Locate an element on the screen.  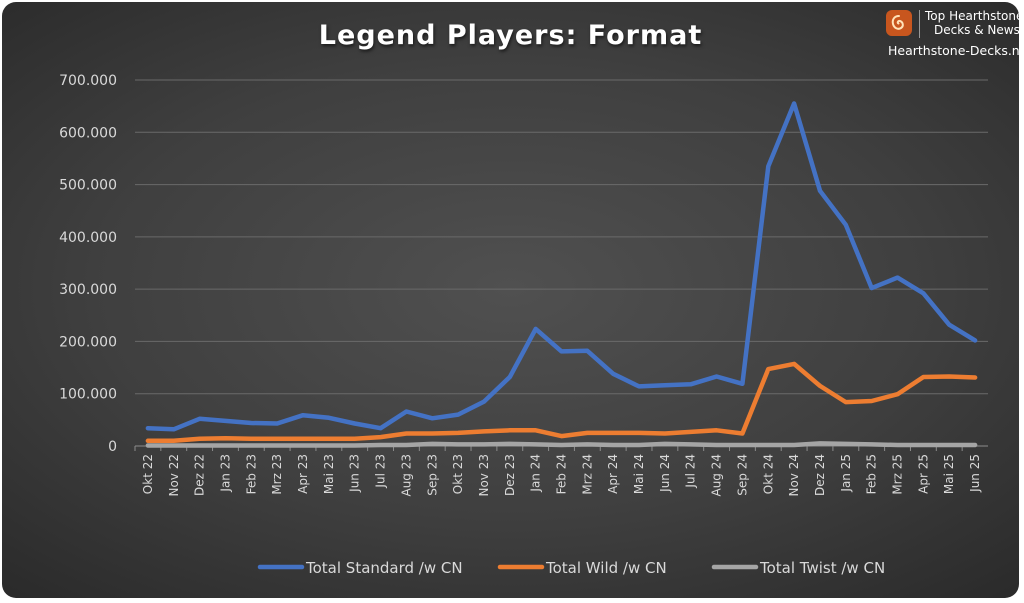
x-tick-label: Jun 24 is located at coordinates (665, 473).